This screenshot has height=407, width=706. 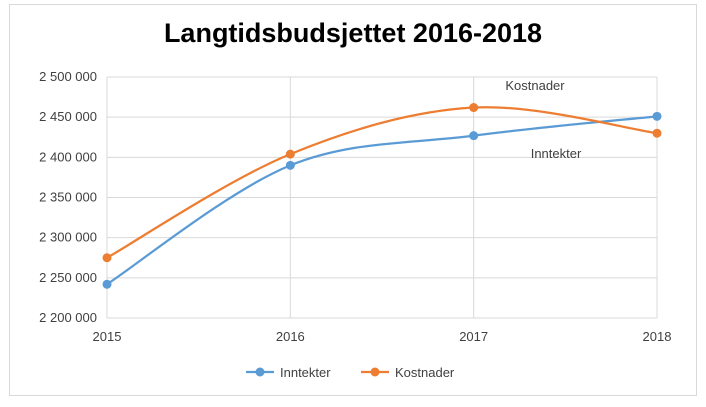 What do you see at coordinates (68, 116) in the screenshot?
I see `y-tick-label: 2 450 000` at bounding box center [68, 116].